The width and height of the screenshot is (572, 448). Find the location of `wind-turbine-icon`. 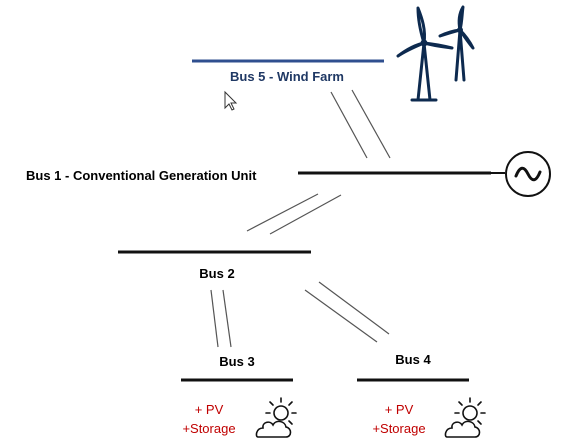

wind-turbine-icon is located at coordinates (435, 53).